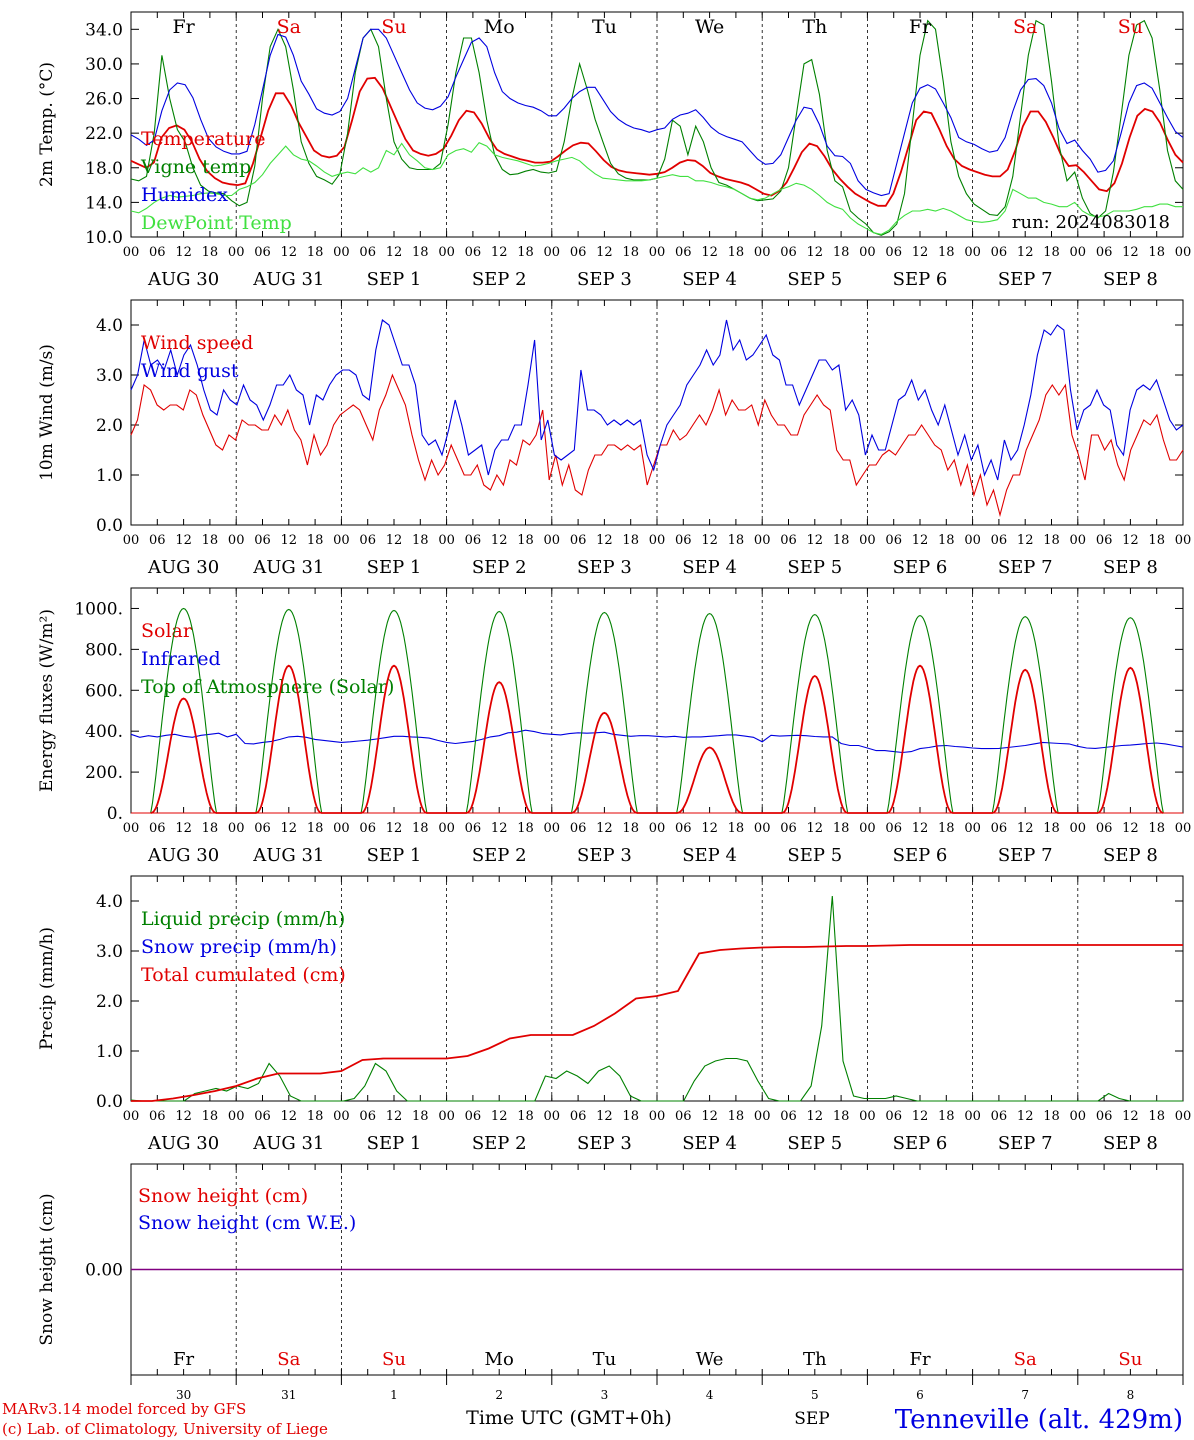 The image size is (1194, 1440). Describe the element at coordinates (47, 988) in the screenshot. I see `y-axis-label: Precip (mm/h)` at that location.